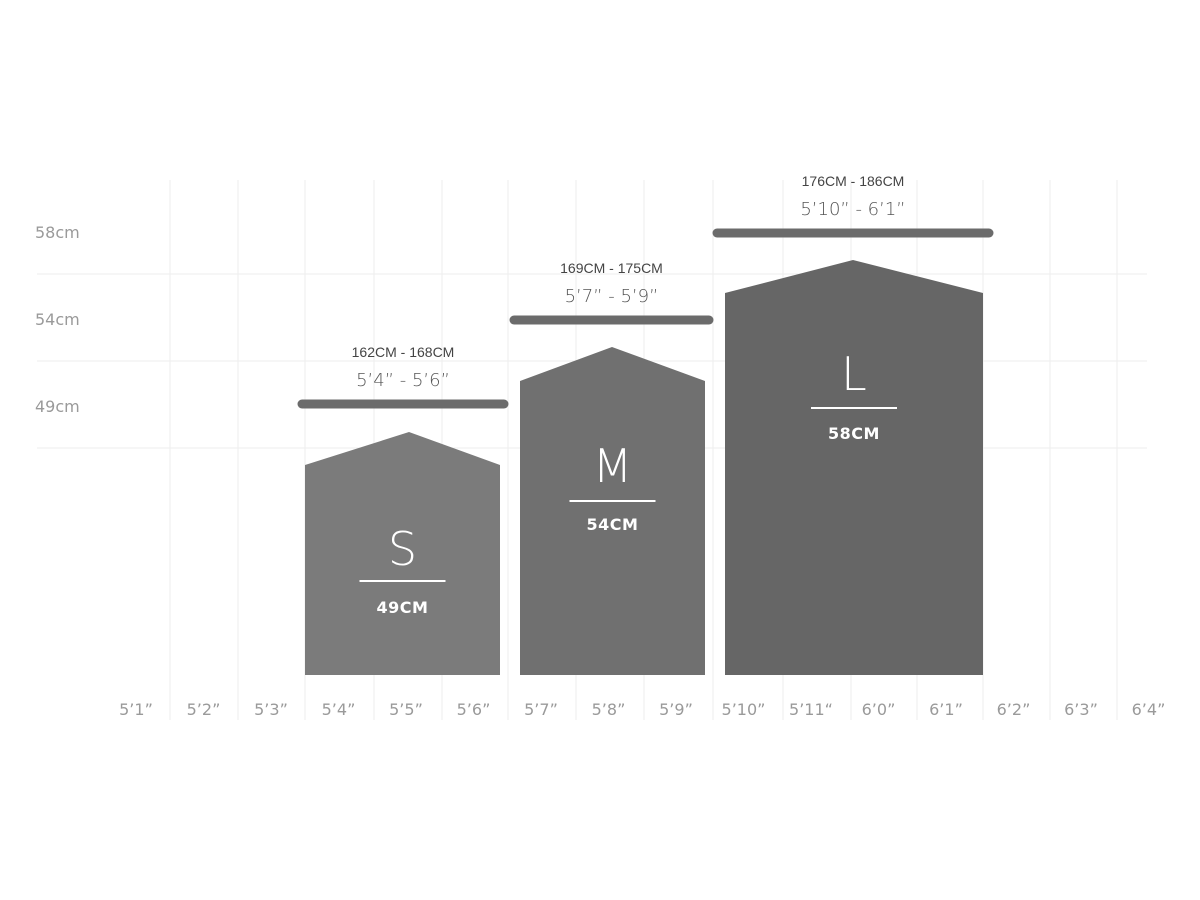  I want to click on size-m-range-ft: 5’7” - 5’9”, so click(612, 296).